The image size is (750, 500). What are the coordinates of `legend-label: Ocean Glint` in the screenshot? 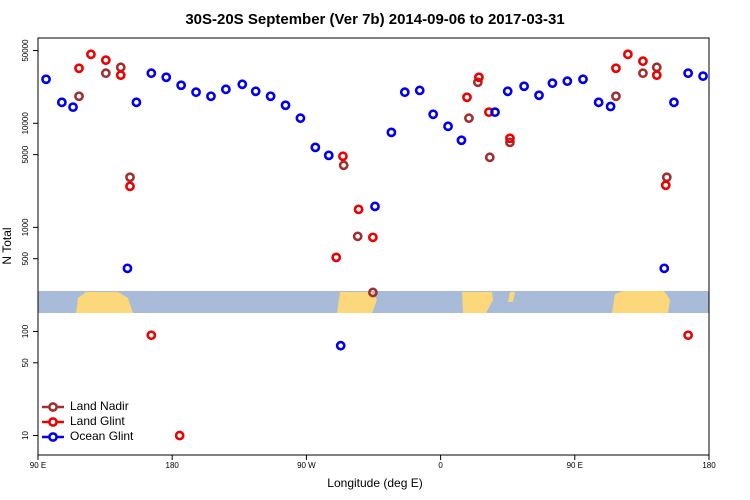 It's located at (102, 436).